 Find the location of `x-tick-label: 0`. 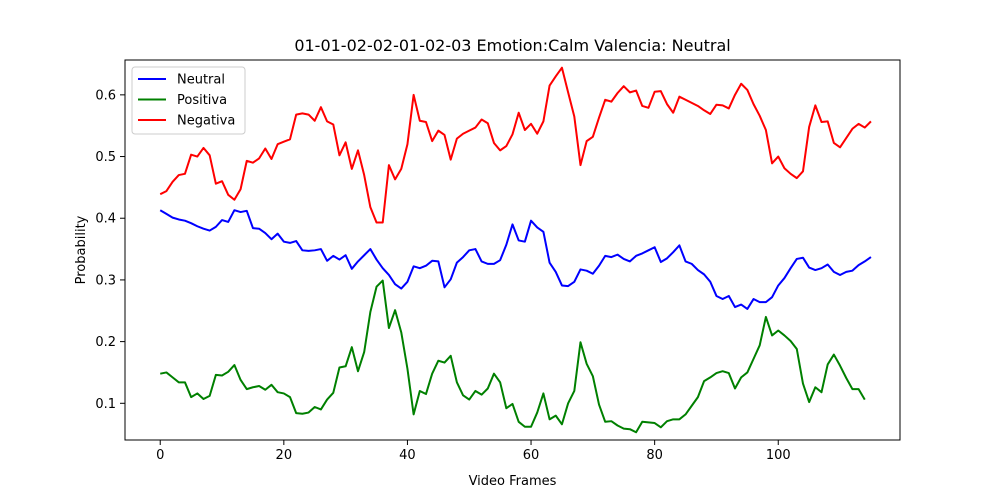

x-tick-label: 0 is located at coordinates (160, 455).